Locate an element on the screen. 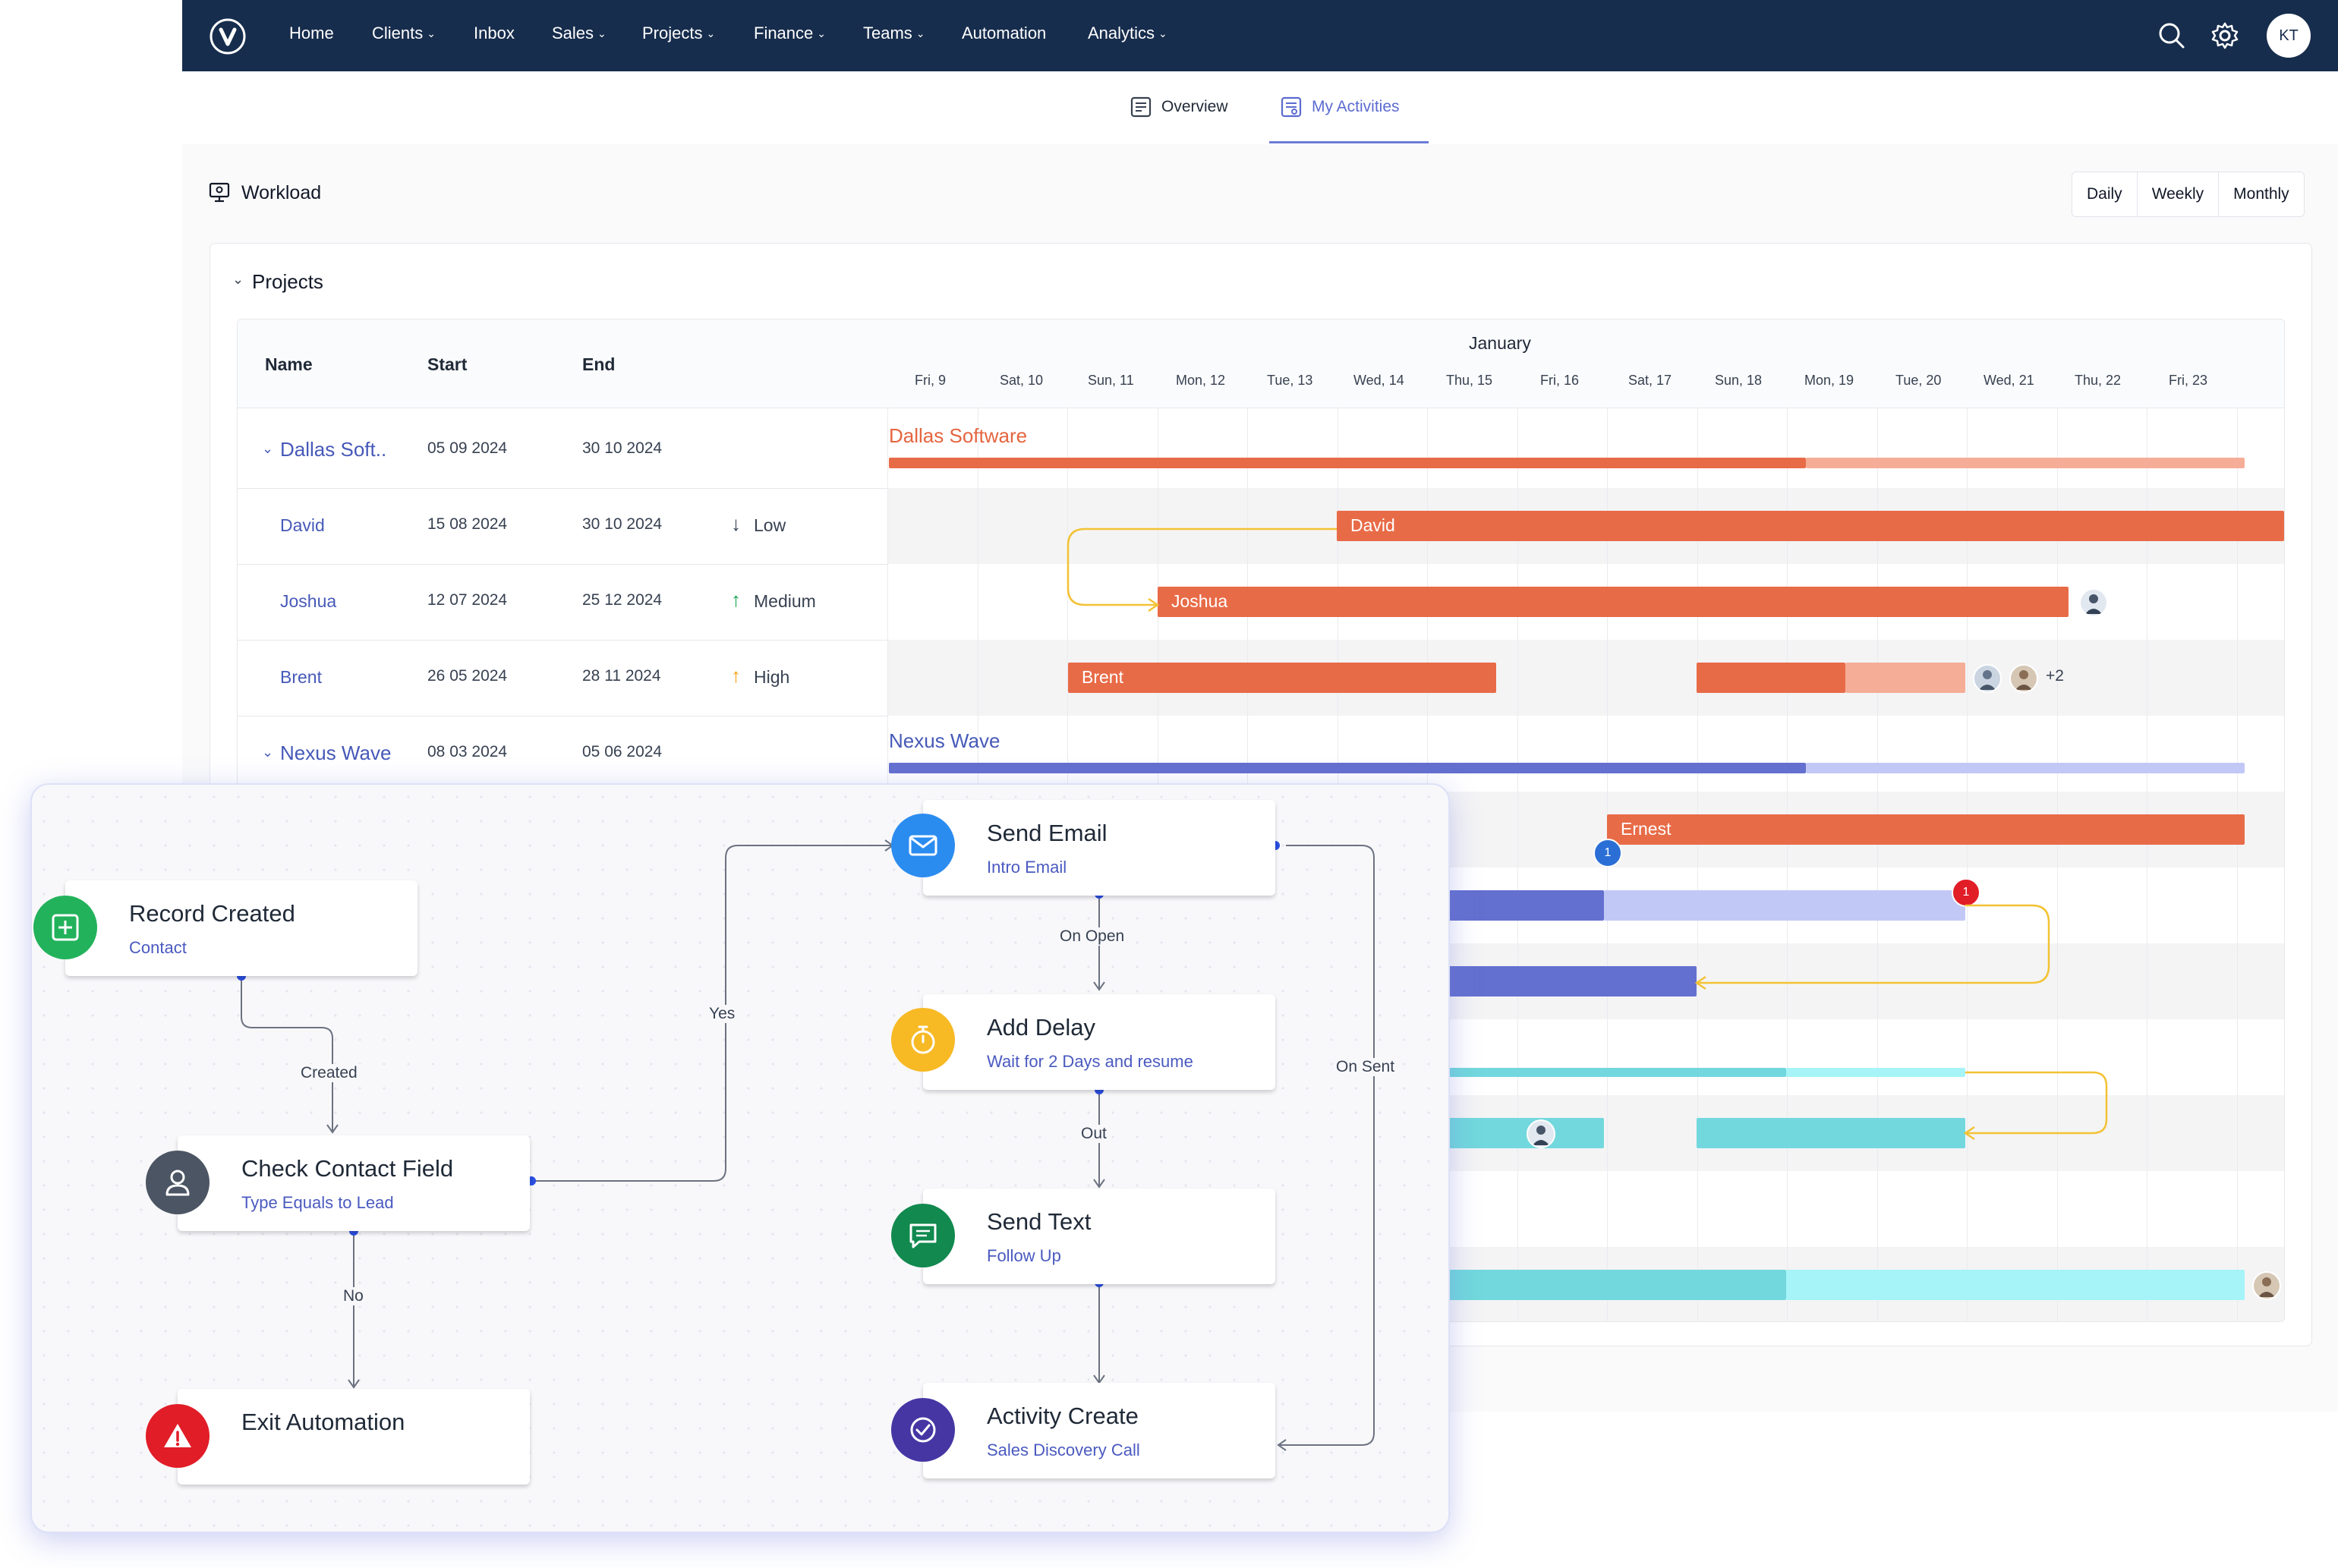 Image resolution: width=2338 pixels, height=1568 pixels. more-assignees-count: +2 is located at coordinates (2055, 676).